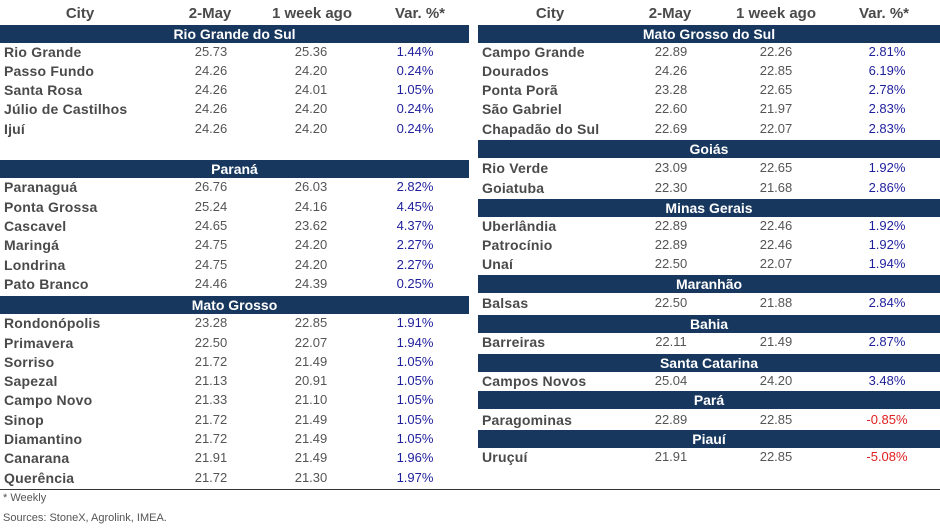  Describe the element at coordinates (709, 245) in the screenshot. I see `table-row: Patrocínio 22.89 22.46 1.92%` at that location.